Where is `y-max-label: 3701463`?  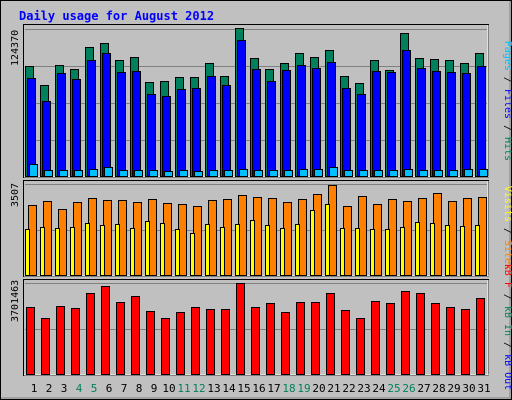 y-max-label: 3701463 is located at coordinates (15, 301).